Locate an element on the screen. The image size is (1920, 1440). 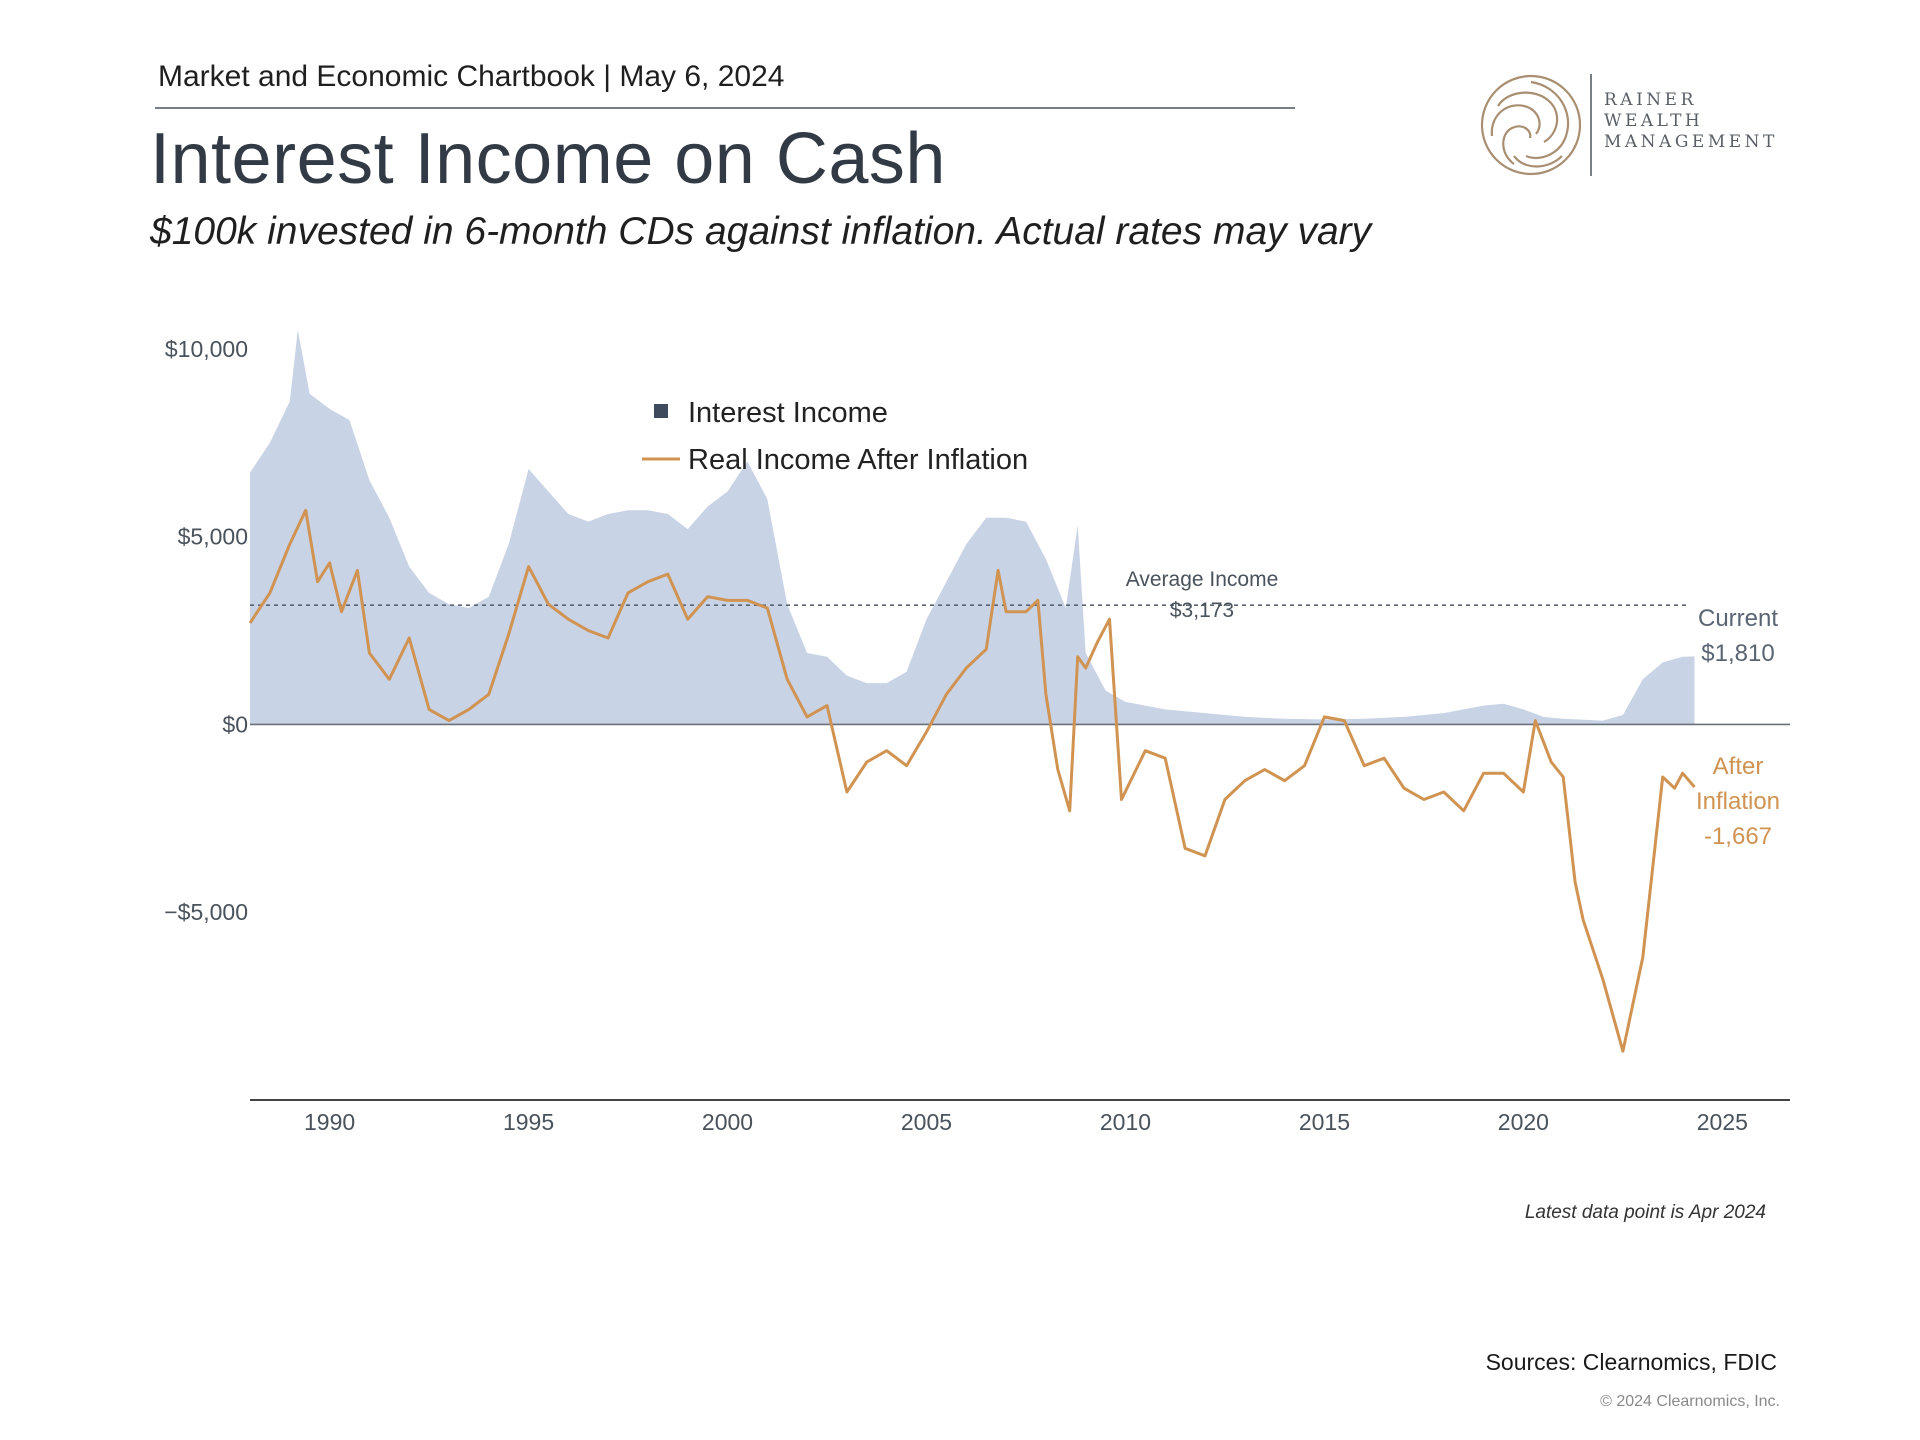
y-axis-ticks: $10,000 $5,000 $0 −$5,000 is located at coordinates (206, 630).